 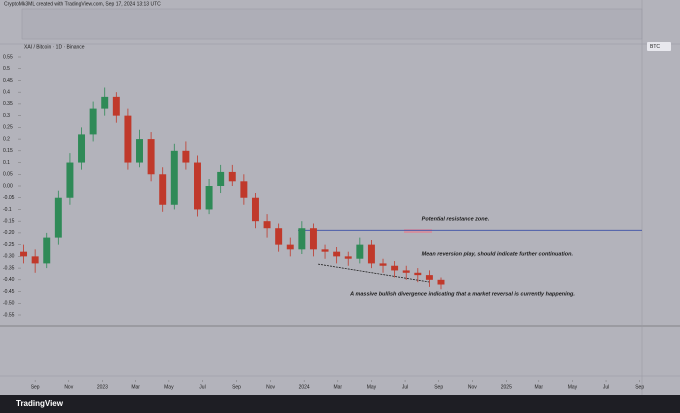 What do you see at coordinates (54, 47) in the screenshot?
I see `symbol-title: XAI / Bitcoin · 1D · Binance` at bounding box center [54, 47].